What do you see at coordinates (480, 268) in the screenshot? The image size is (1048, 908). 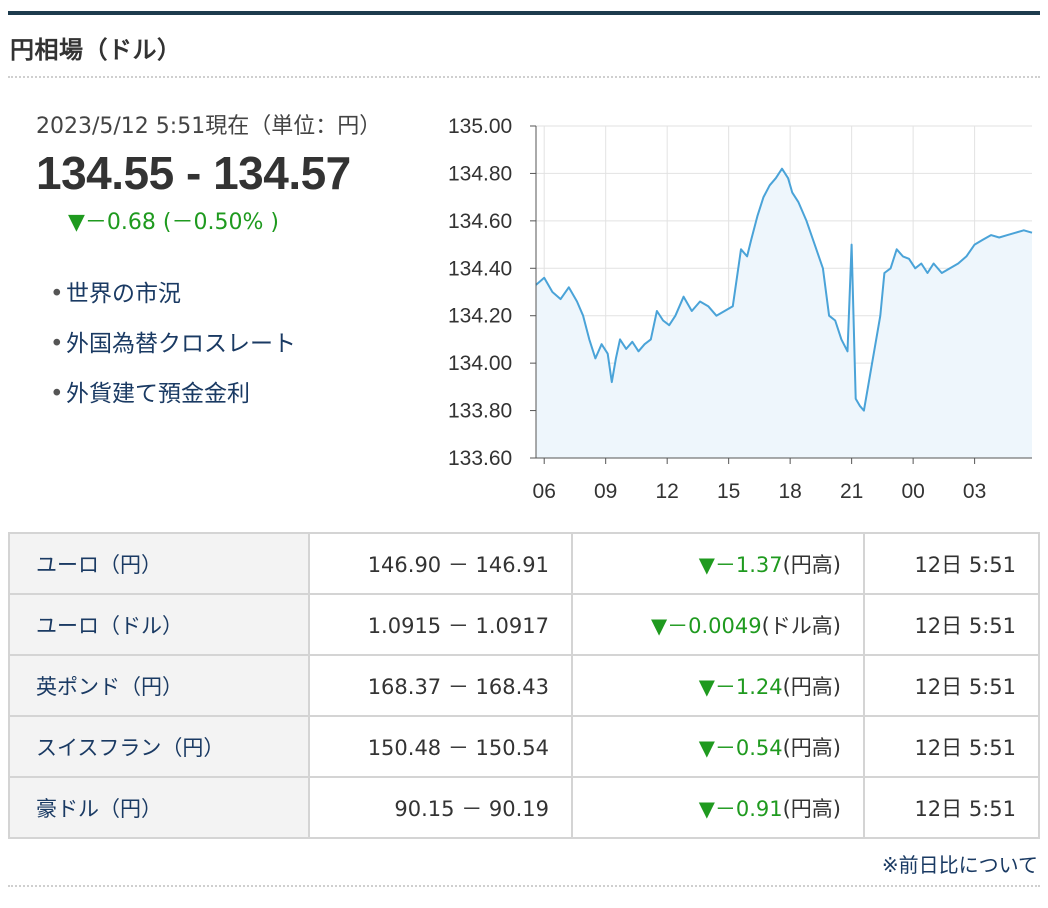 I see `y-tick-label: 134.40` at bounding box center [480, 268].